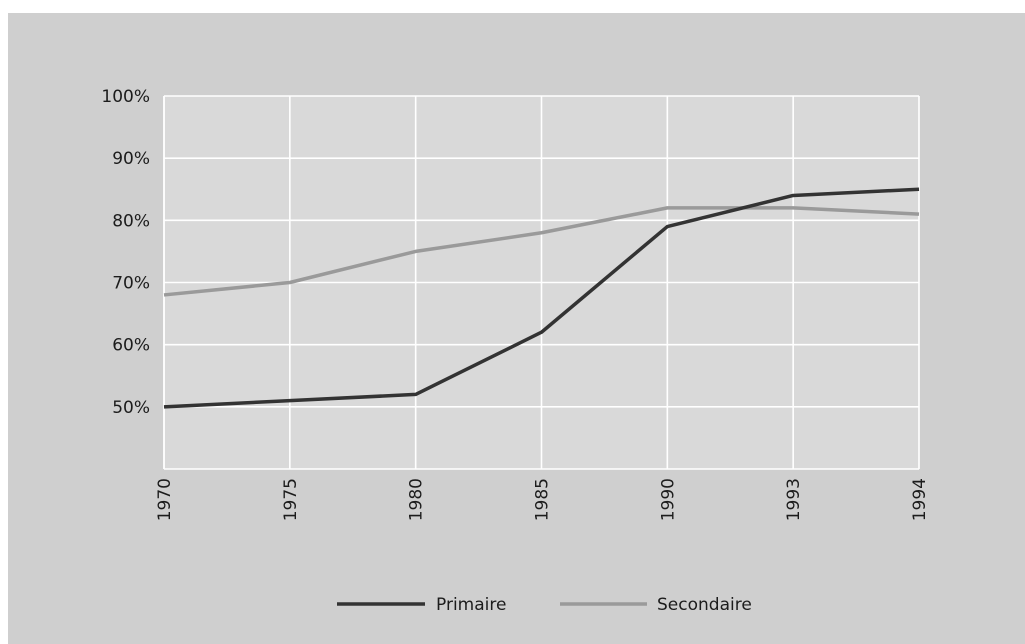 The height and width of the screenshot is (644, 1025). Describe the element at coordinates (291, 499) in the screenshot. I see `x-tick-label: 1975` at that location.